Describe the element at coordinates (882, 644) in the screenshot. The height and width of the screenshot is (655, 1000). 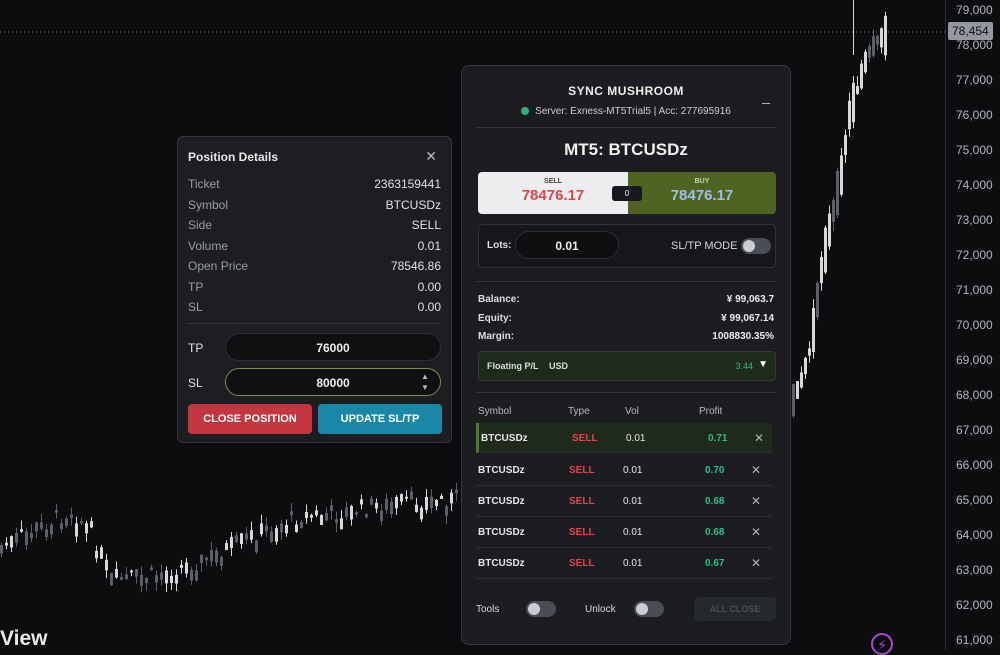
I see `lightning-icon: ⚡` at that location.